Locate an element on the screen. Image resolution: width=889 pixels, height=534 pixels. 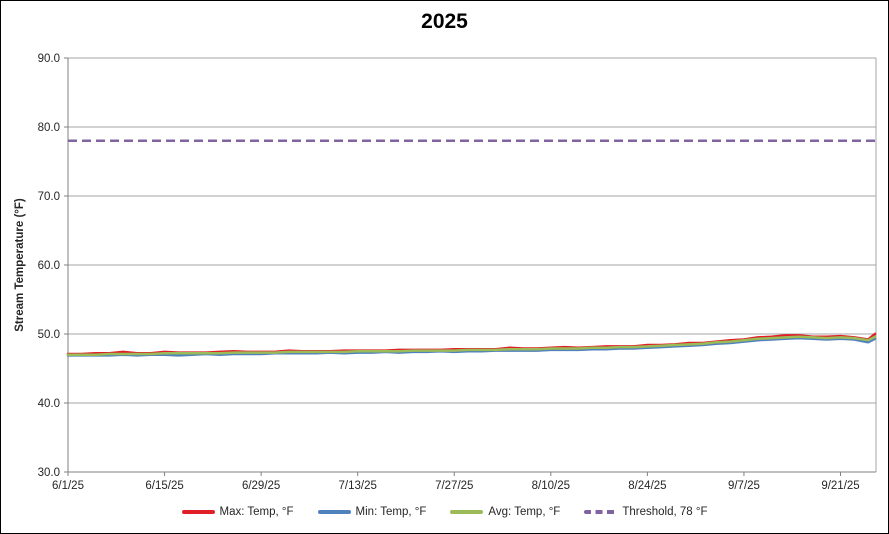
y-tick-label: 60.0 is located at coordinates (49, 266).